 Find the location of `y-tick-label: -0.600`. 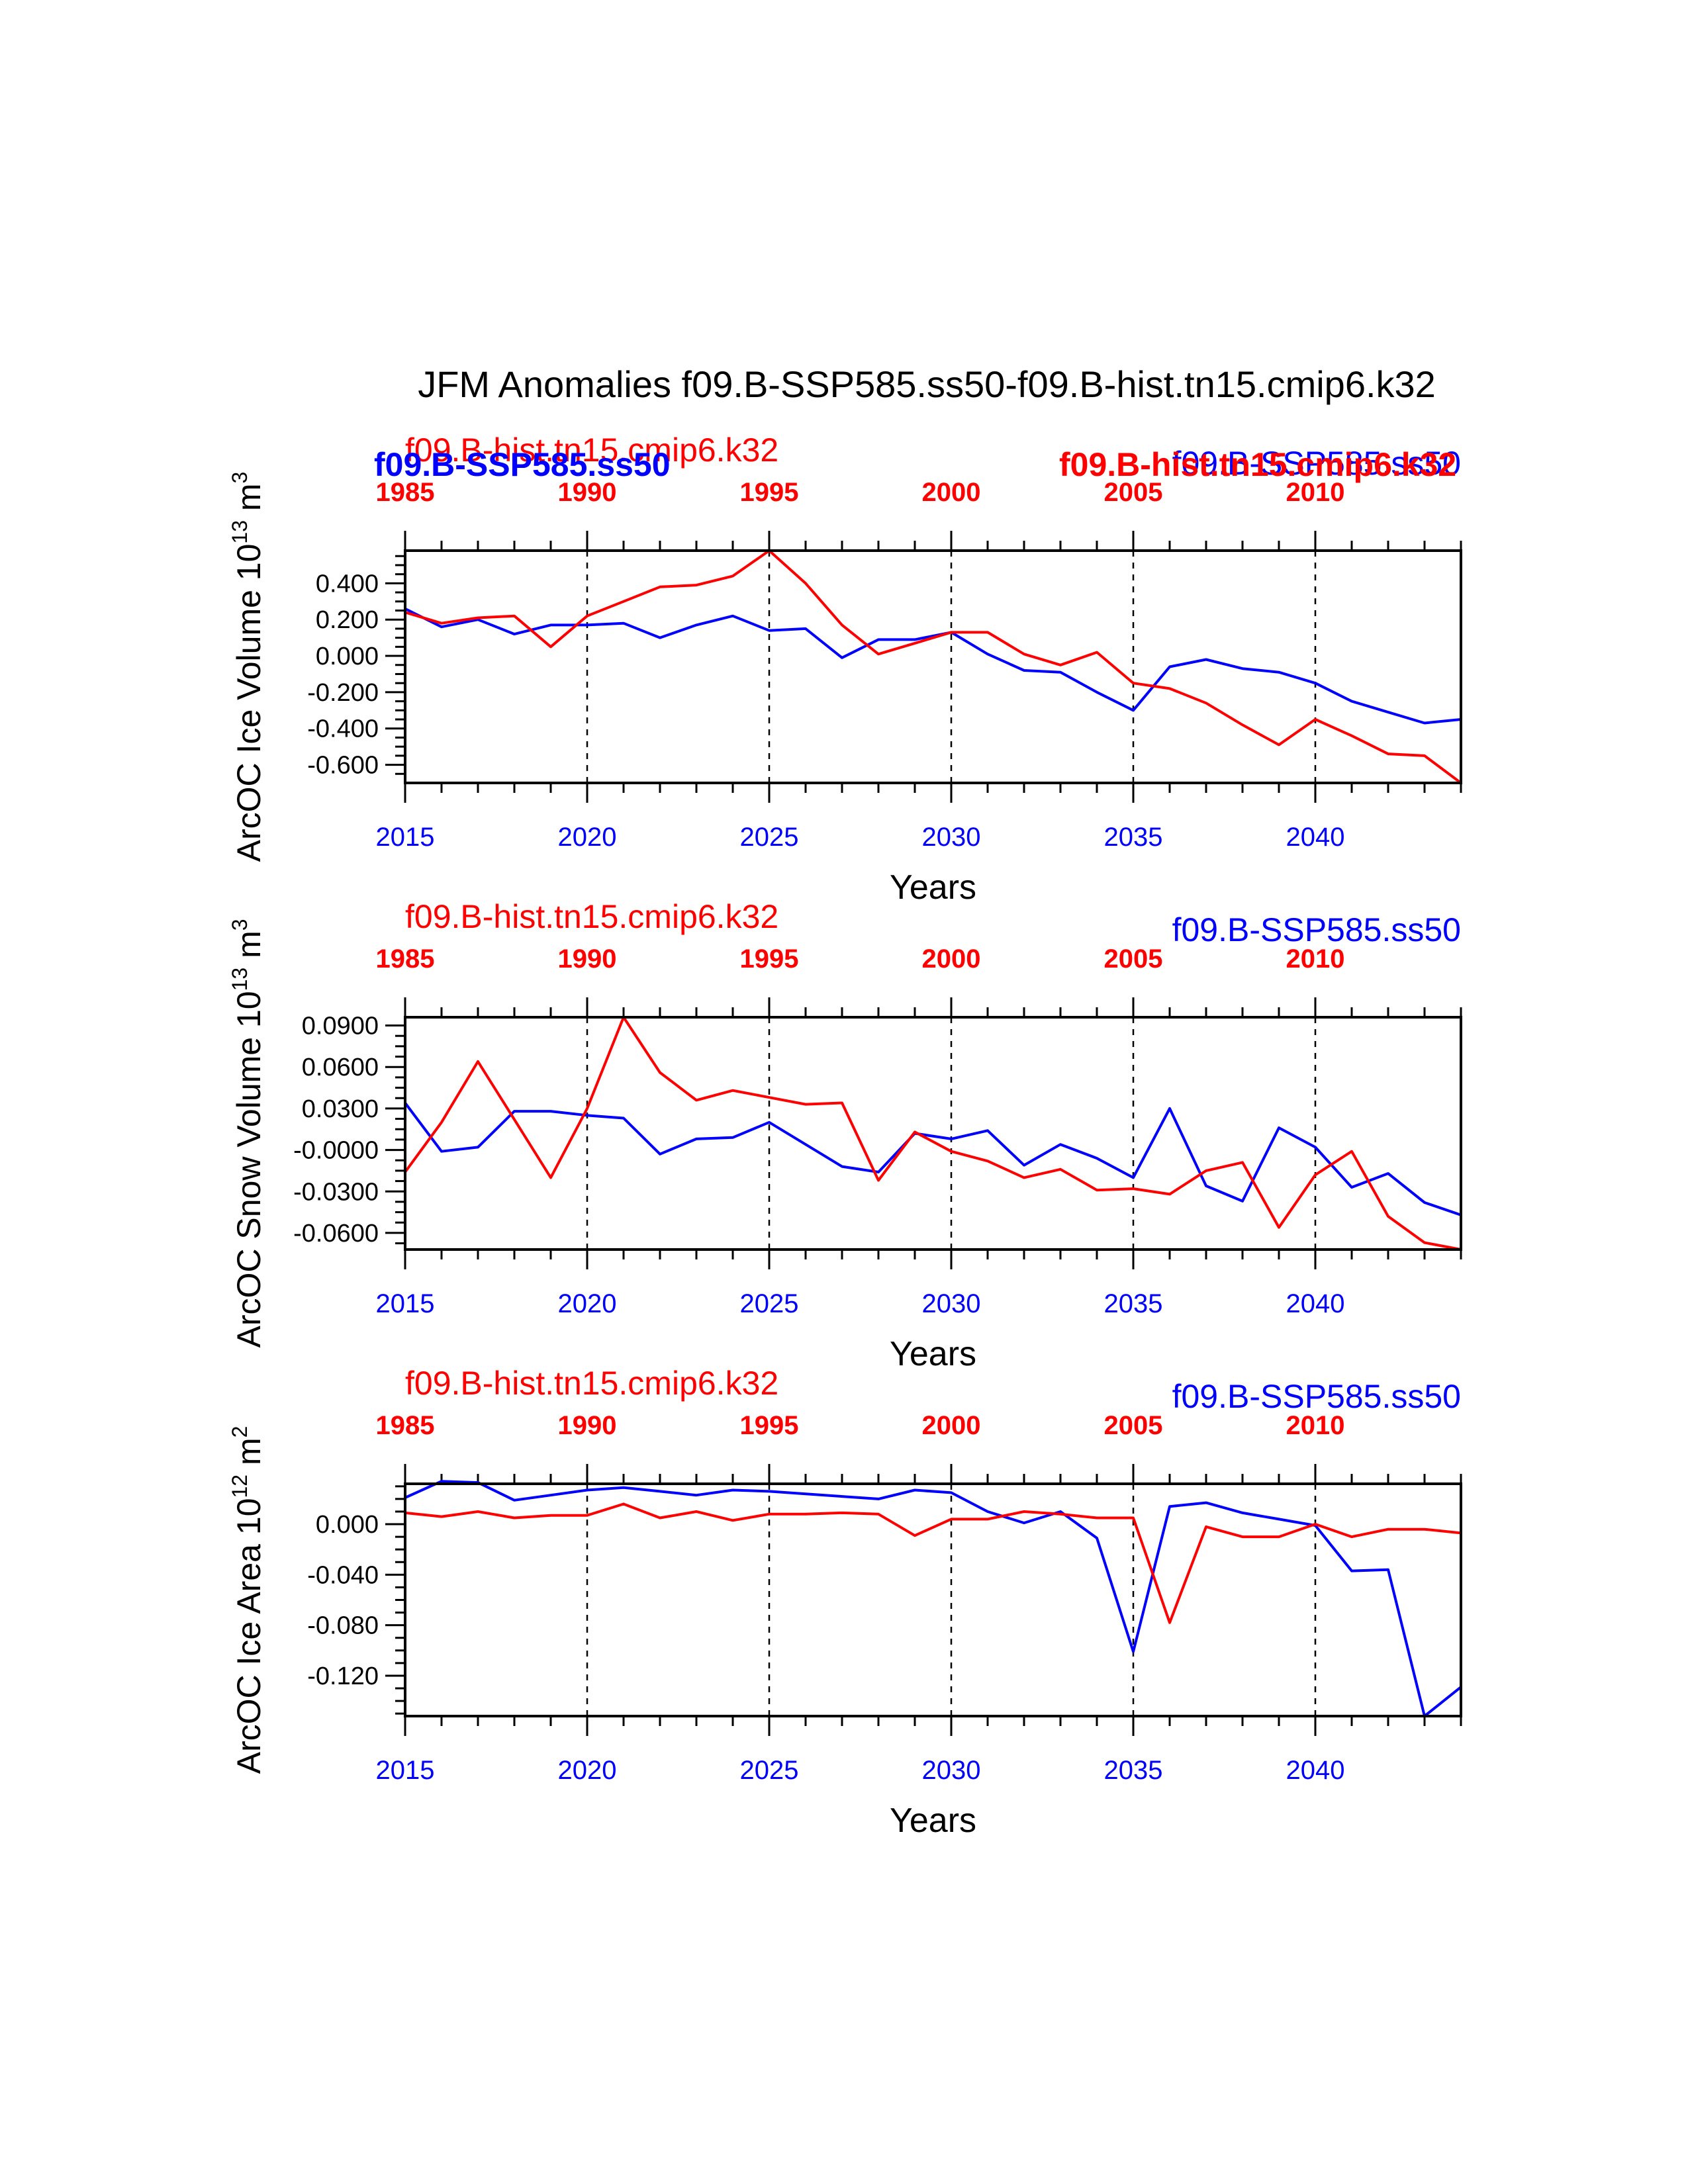

y-tick-label: -0.600 is located at coordinates (343, 766).